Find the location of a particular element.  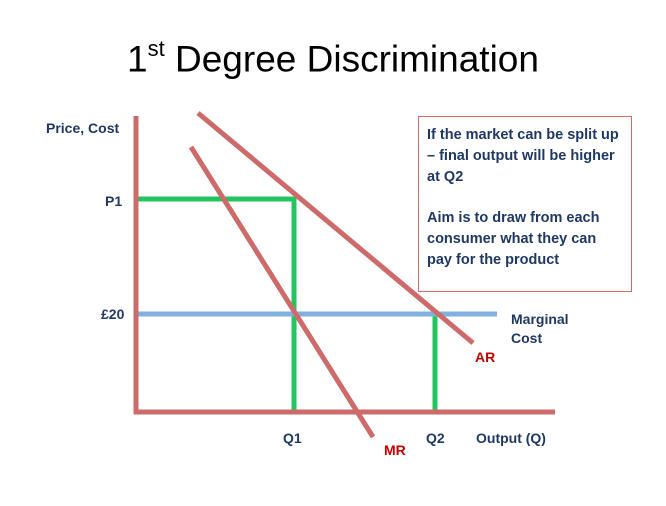

twenty-tick-label: £20 is located at coordinates (113, 314).